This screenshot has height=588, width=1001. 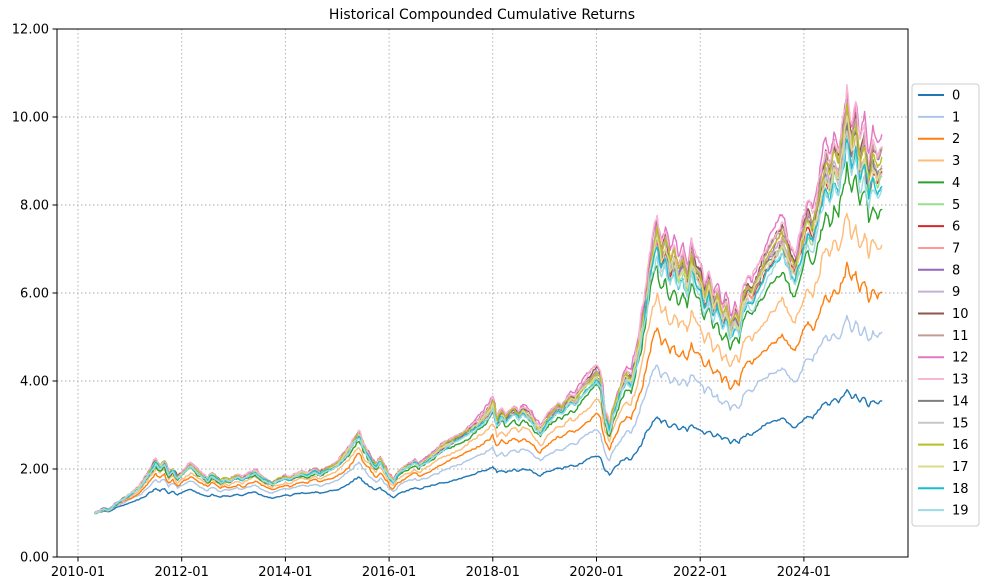 What do you see at coordinates (30, 118) in the screenshot?
I see `y-tick-label: 10.00` at bounding box center [30, 118].